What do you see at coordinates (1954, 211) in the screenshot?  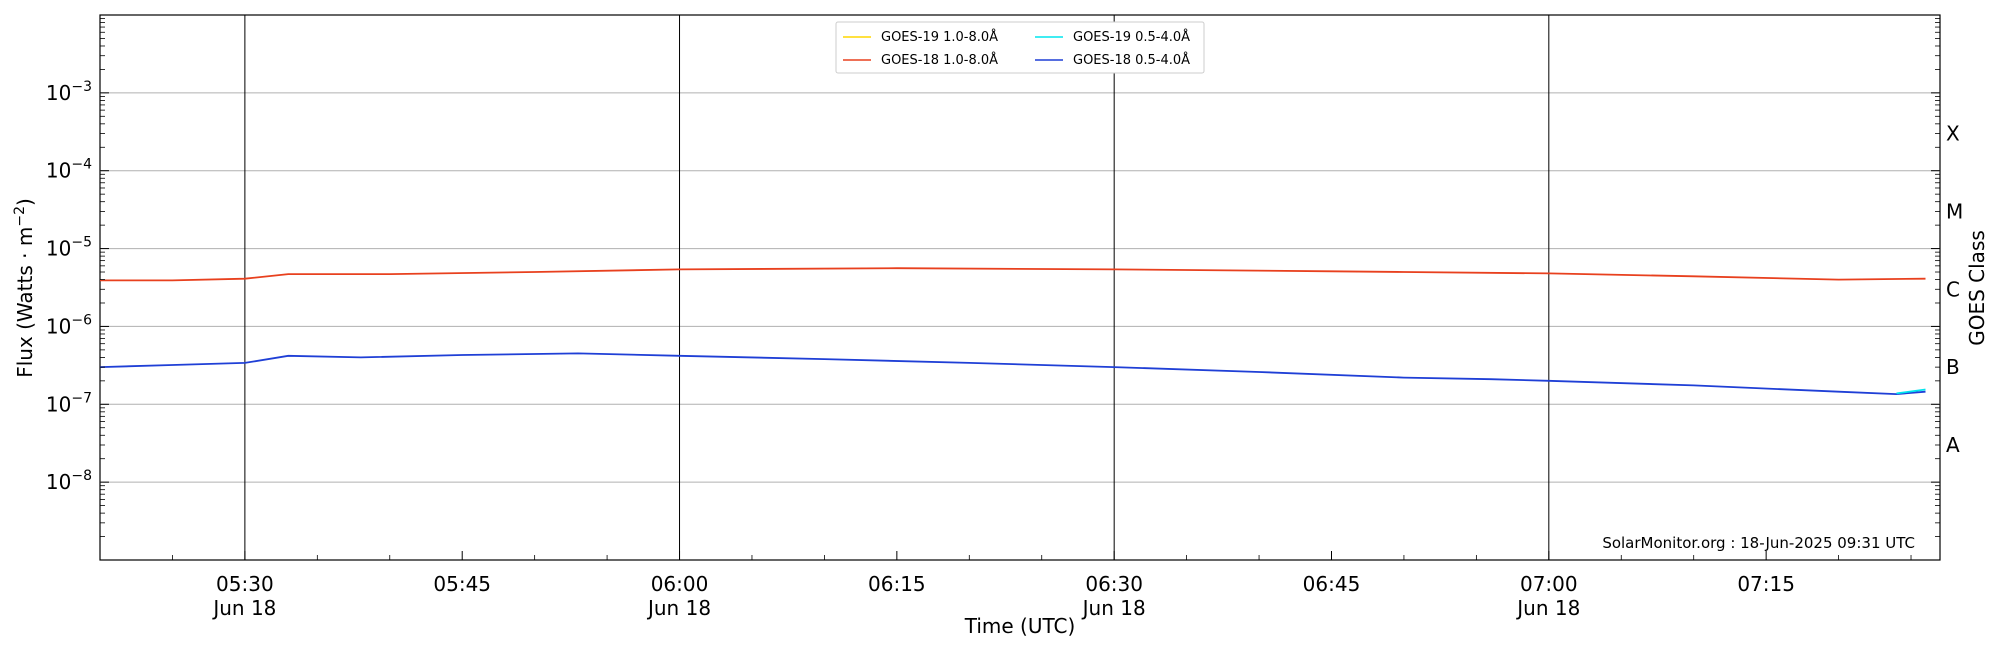 I see `goes-class-label: M` at bounding box center [1954, 211].